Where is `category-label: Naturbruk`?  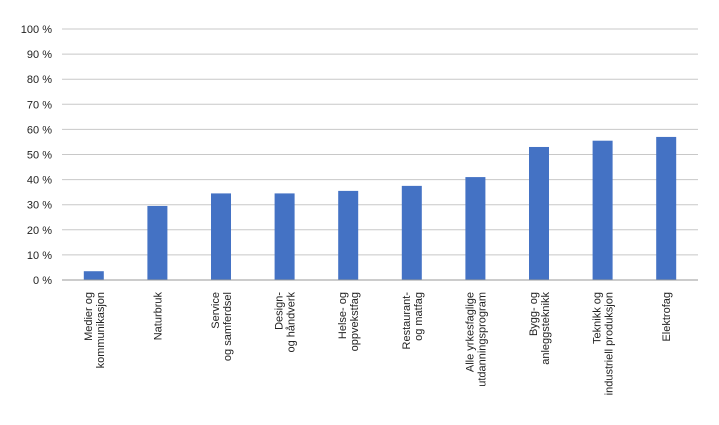
category-label: Naturbruk is located at coordinates (158, 316).